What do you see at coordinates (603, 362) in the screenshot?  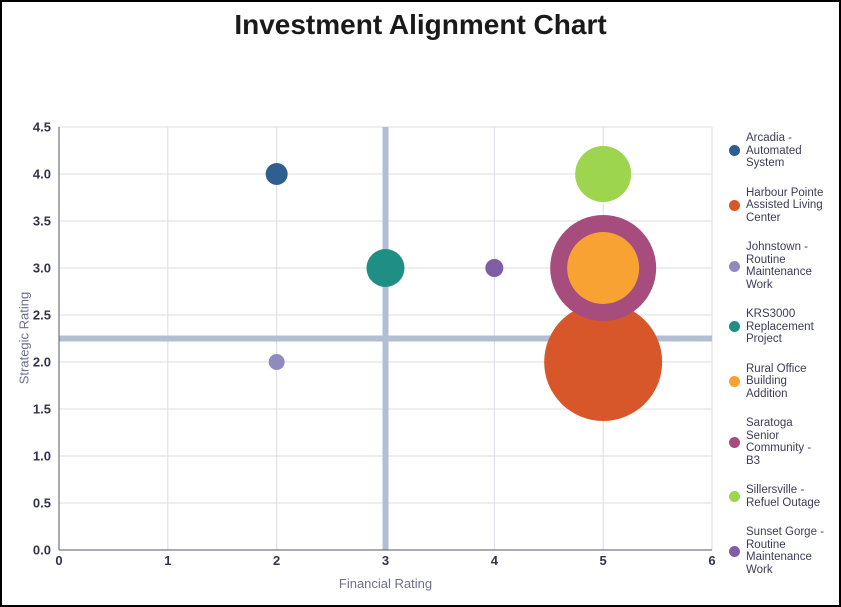 I see `bubble-harbour-pointe-assisted-living-center` at bounding box center [603, 362].